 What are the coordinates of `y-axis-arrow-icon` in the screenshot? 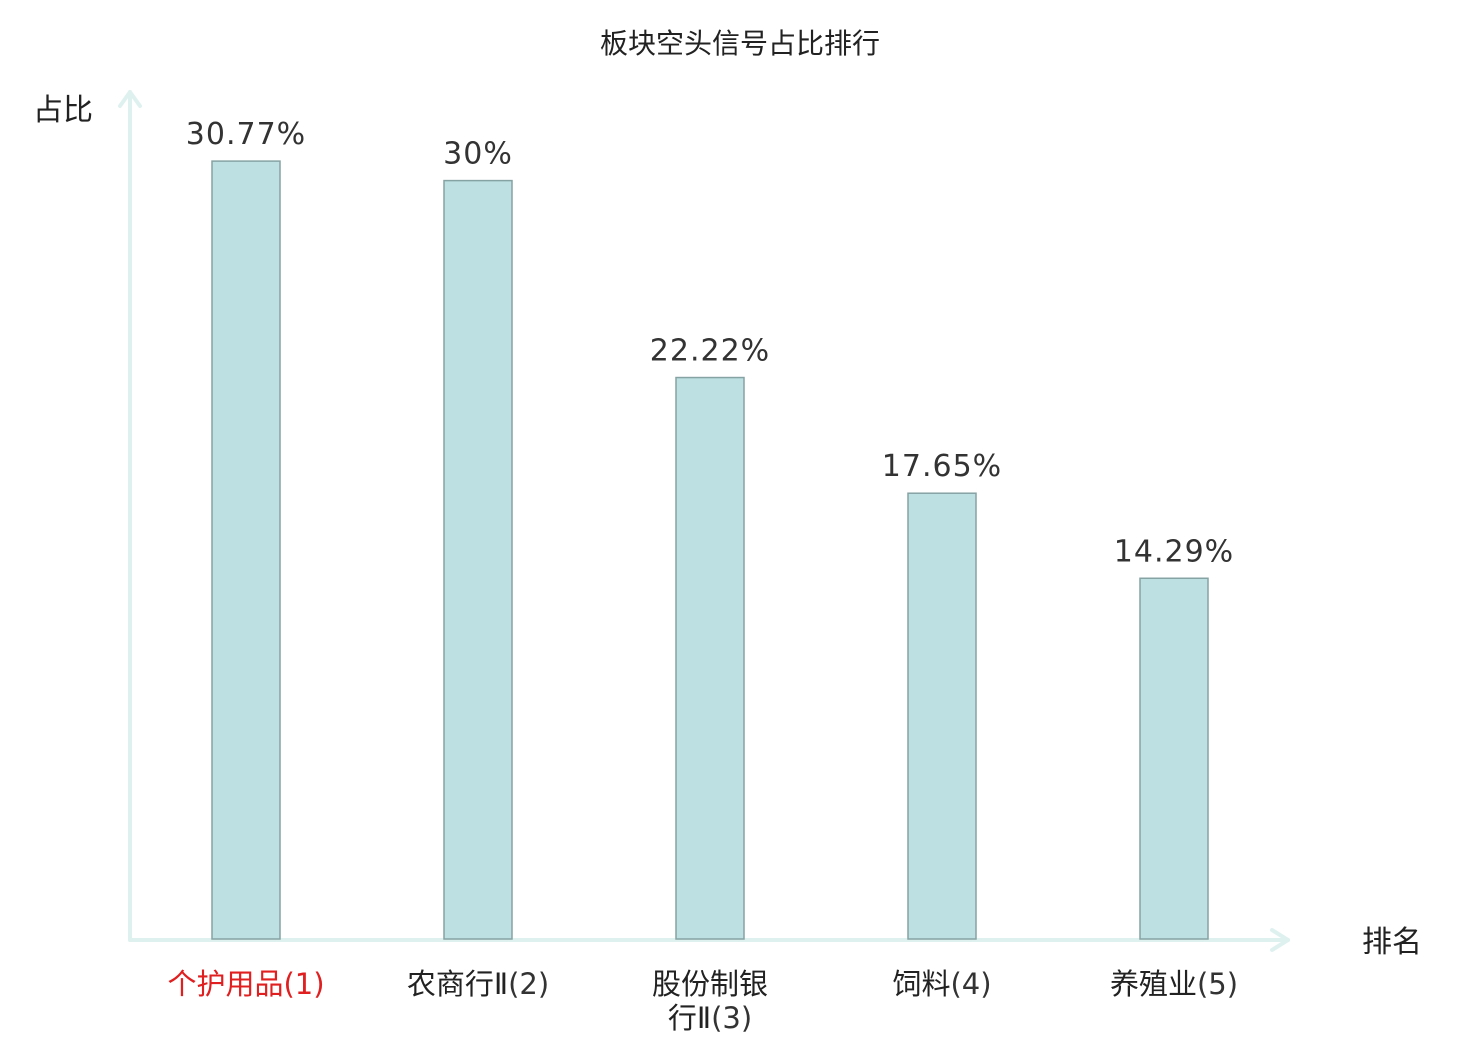 It's located at (130, 99).